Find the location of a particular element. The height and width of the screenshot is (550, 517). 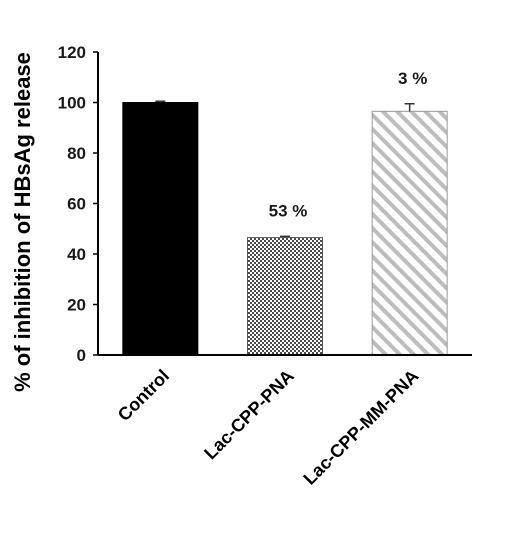

y-tick-label: 120 is located at coordinates (72, 52).